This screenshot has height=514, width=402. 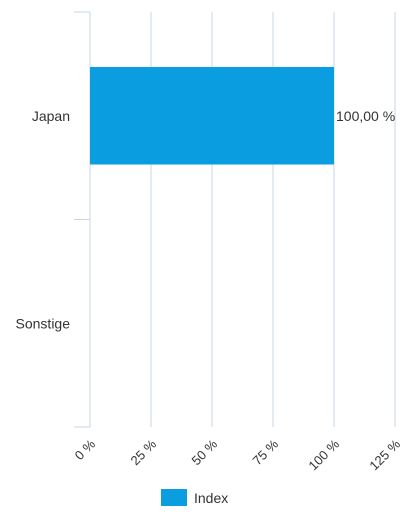 I want to click on x-tick-label: 125 %, so click(x=384, y=454).